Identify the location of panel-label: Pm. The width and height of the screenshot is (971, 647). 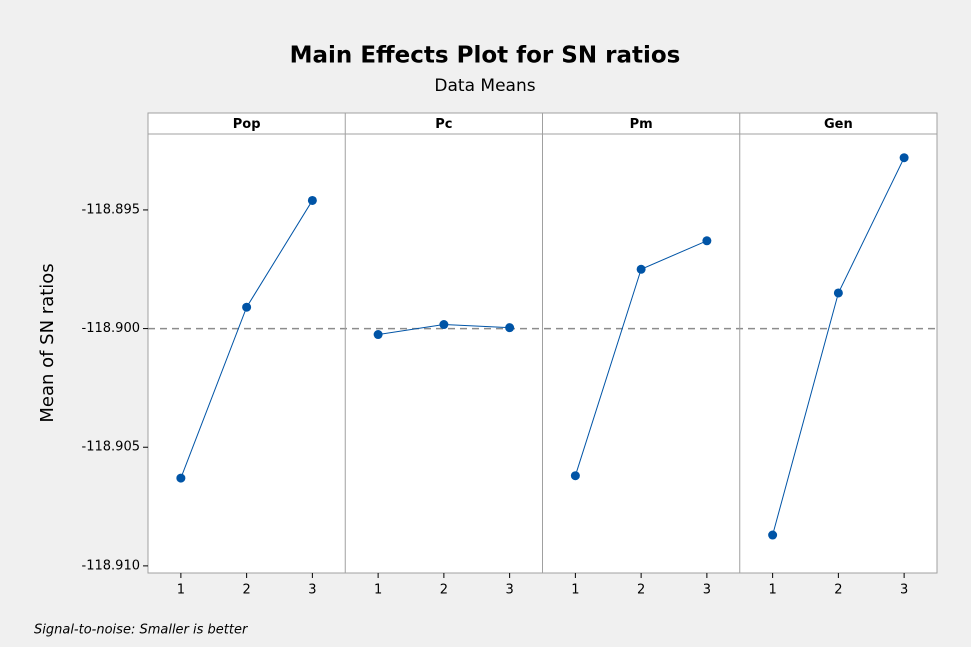
(641, 124).